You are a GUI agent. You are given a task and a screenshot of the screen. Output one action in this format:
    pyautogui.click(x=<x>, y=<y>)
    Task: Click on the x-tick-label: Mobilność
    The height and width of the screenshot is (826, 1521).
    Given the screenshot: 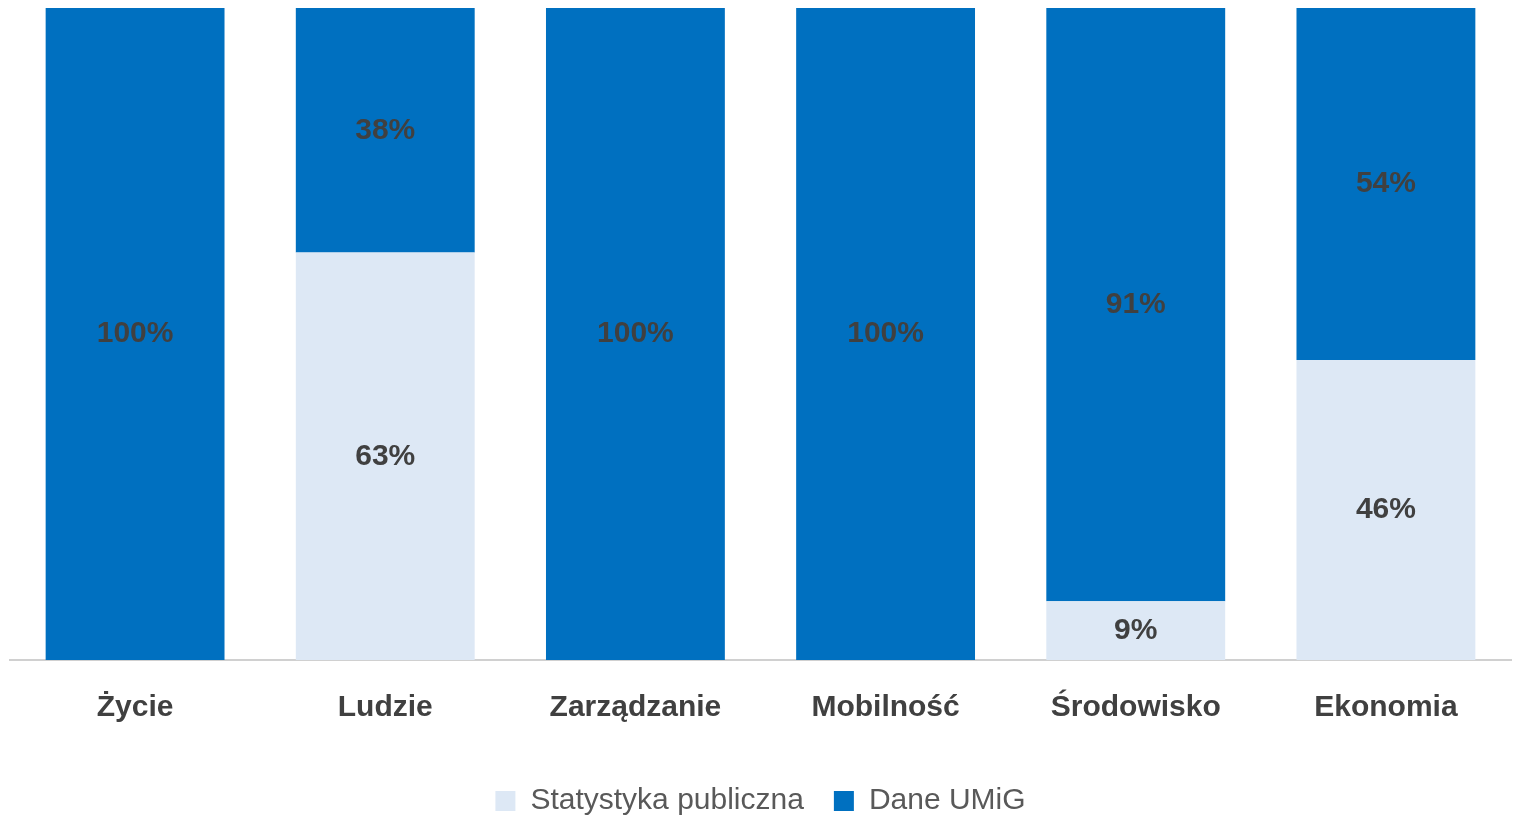 What is the action you would take?
    pyautogui.click(x=885, y=706)
    